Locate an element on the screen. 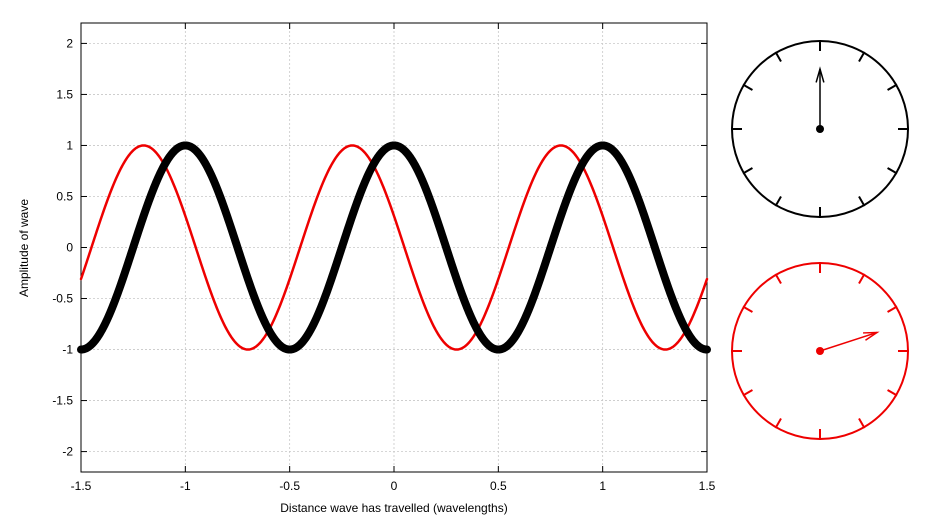 The image size is (934, 524). clock-red is located at coordinates (820, 351).